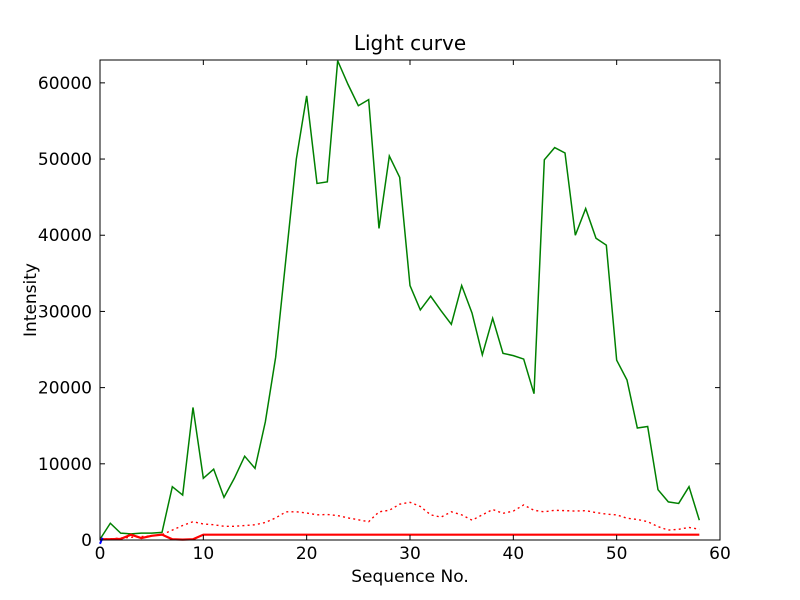 This screenshot has height=600, width=800. I want to click on y-tick-label: 10000, so click(65, 465).